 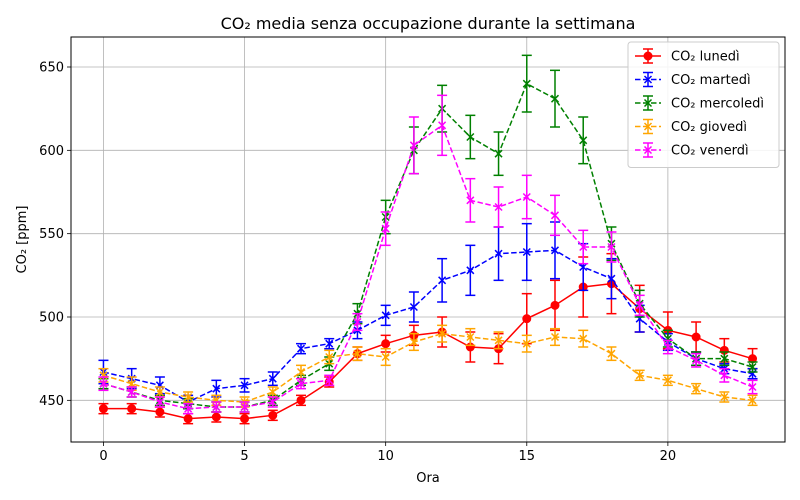 What do you see at coordinates (428, 478) in the screenshot?
I see `x-axis-label: Ora` at bounding box center [428, 478].